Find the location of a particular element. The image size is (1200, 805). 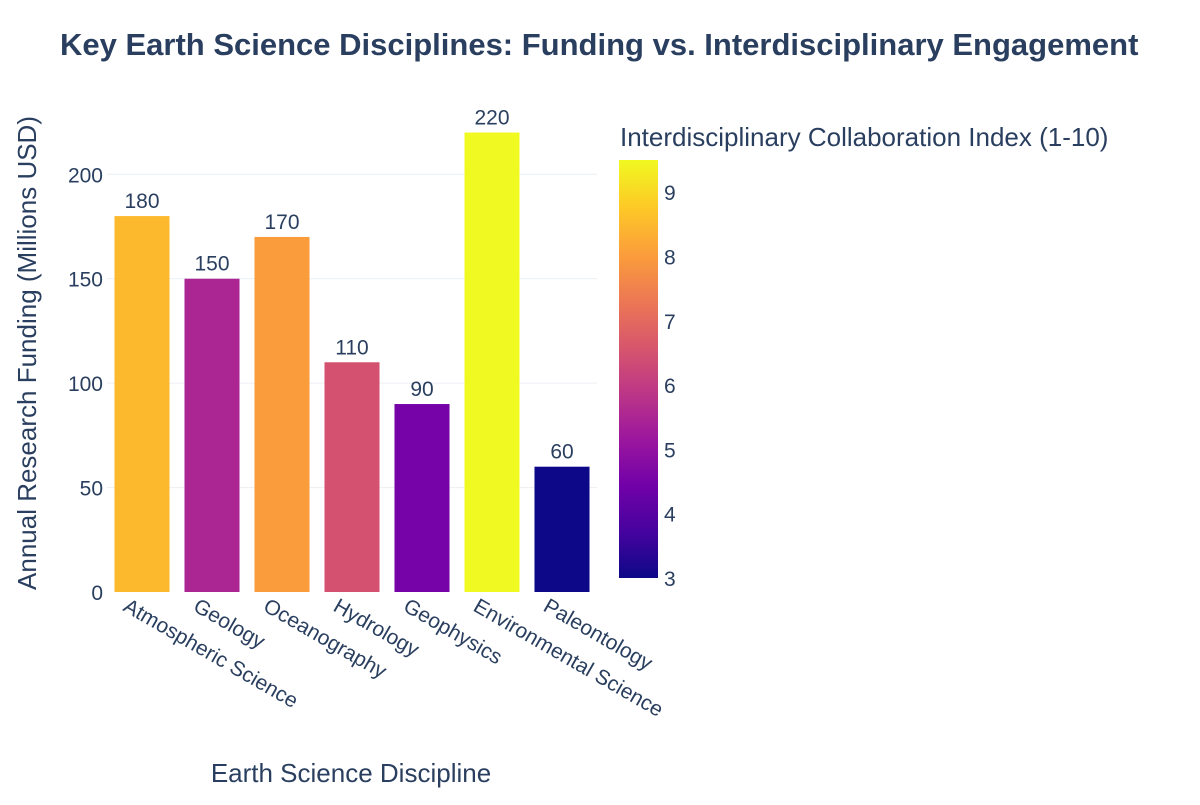

bar-value-label: 60 is located at coordinates (561, 452).